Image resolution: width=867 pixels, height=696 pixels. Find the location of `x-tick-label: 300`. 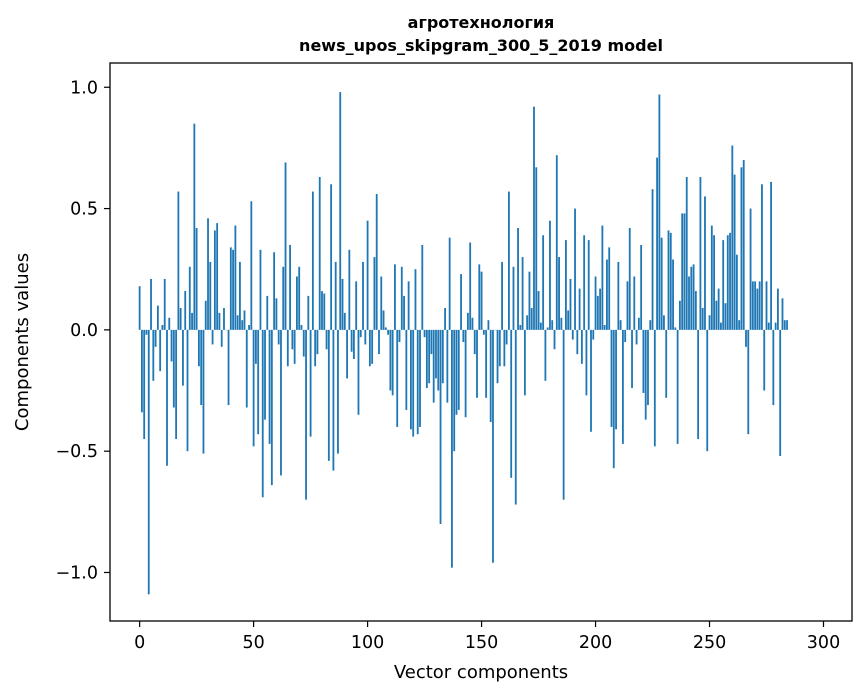

x-tick-label: 300 is located at coordinates (823, 643).